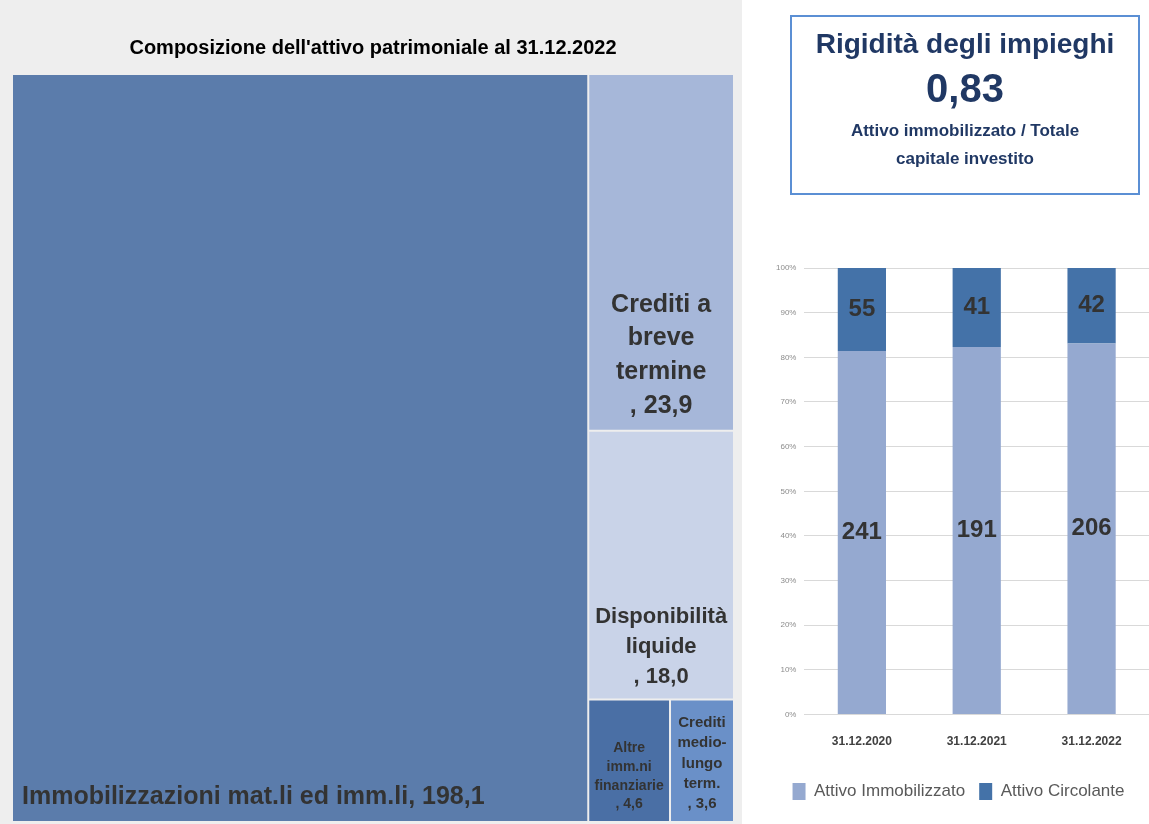 The width and height of the screenshot is (1149, 824). I want to click on legend-label: Attivo Circolante, so click(1062, 791).